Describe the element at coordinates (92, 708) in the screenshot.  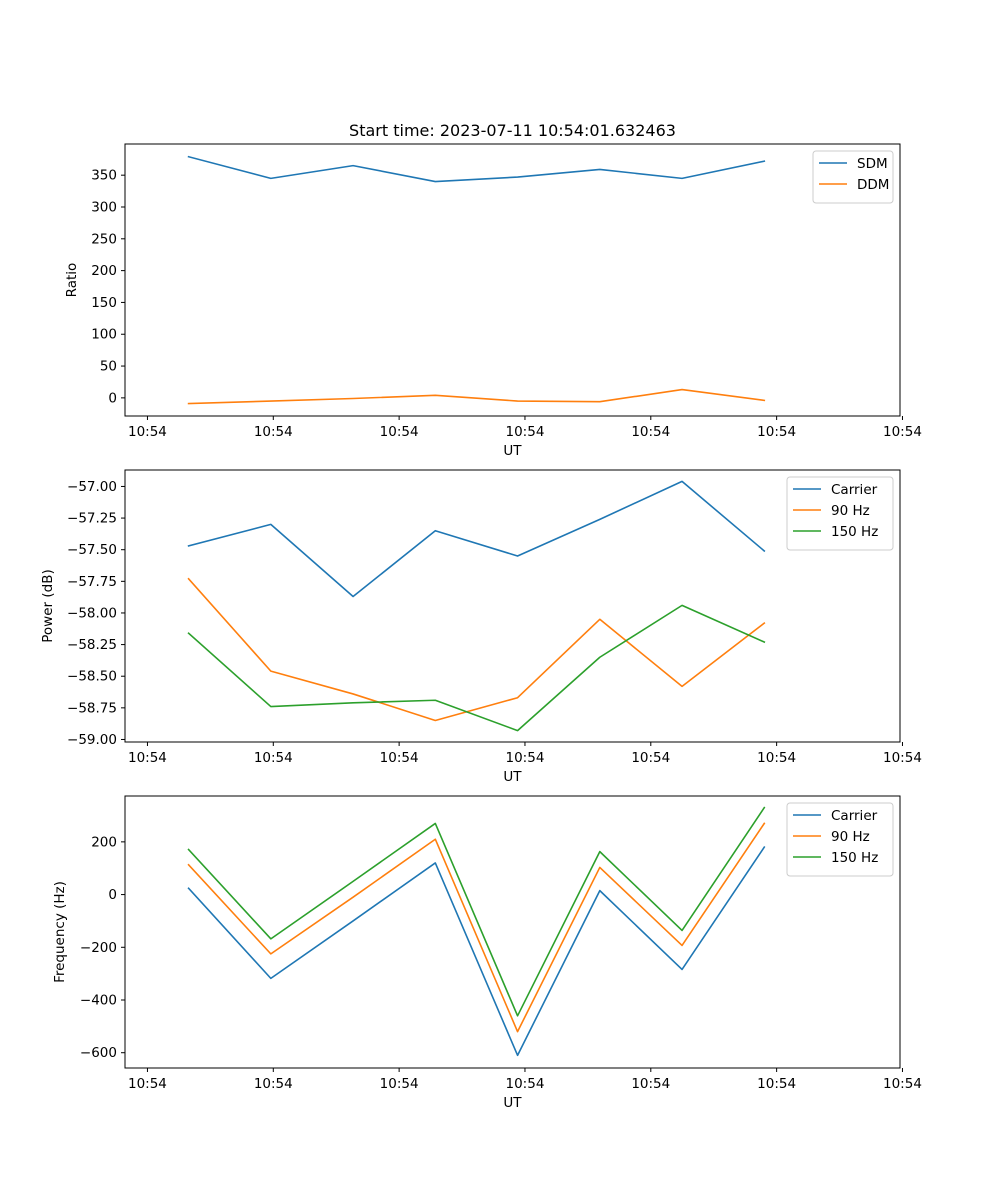
I see `y-tick-label: −58.75` at that location.